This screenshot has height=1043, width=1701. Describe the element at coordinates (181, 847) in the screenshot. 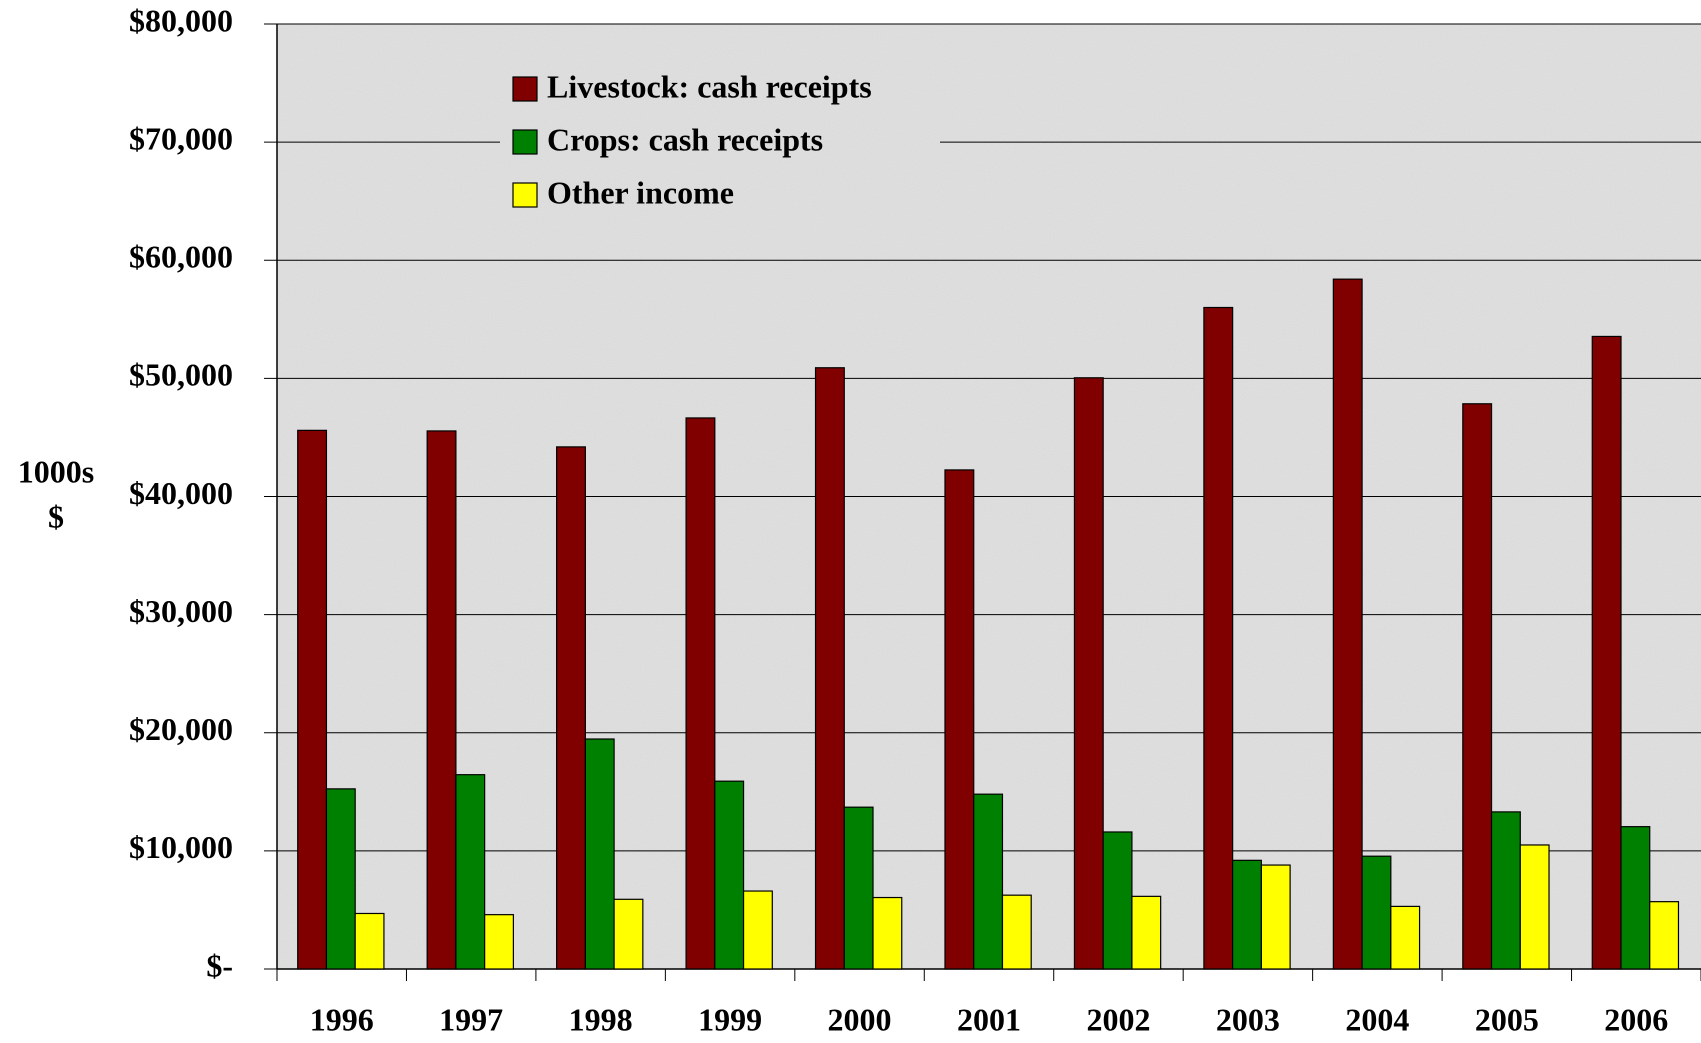

I see `y-tick-label: $10,000` at that location.